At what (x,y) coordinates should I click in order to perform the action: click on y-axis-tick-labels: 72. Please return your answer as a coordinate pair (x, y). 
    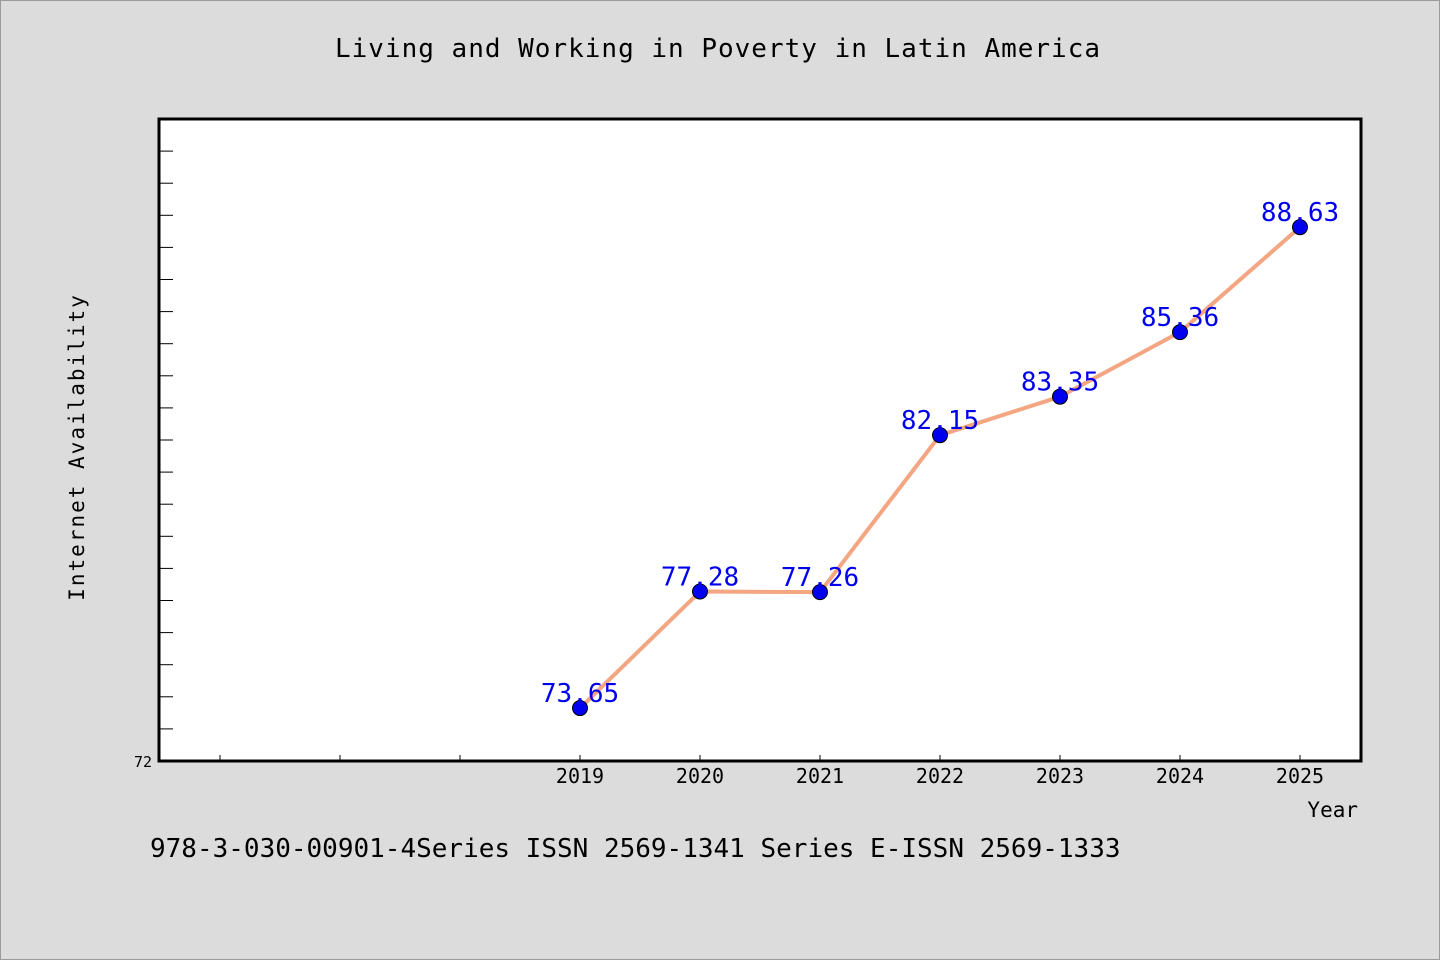
    Looking at the image, I should click on (143, 762).